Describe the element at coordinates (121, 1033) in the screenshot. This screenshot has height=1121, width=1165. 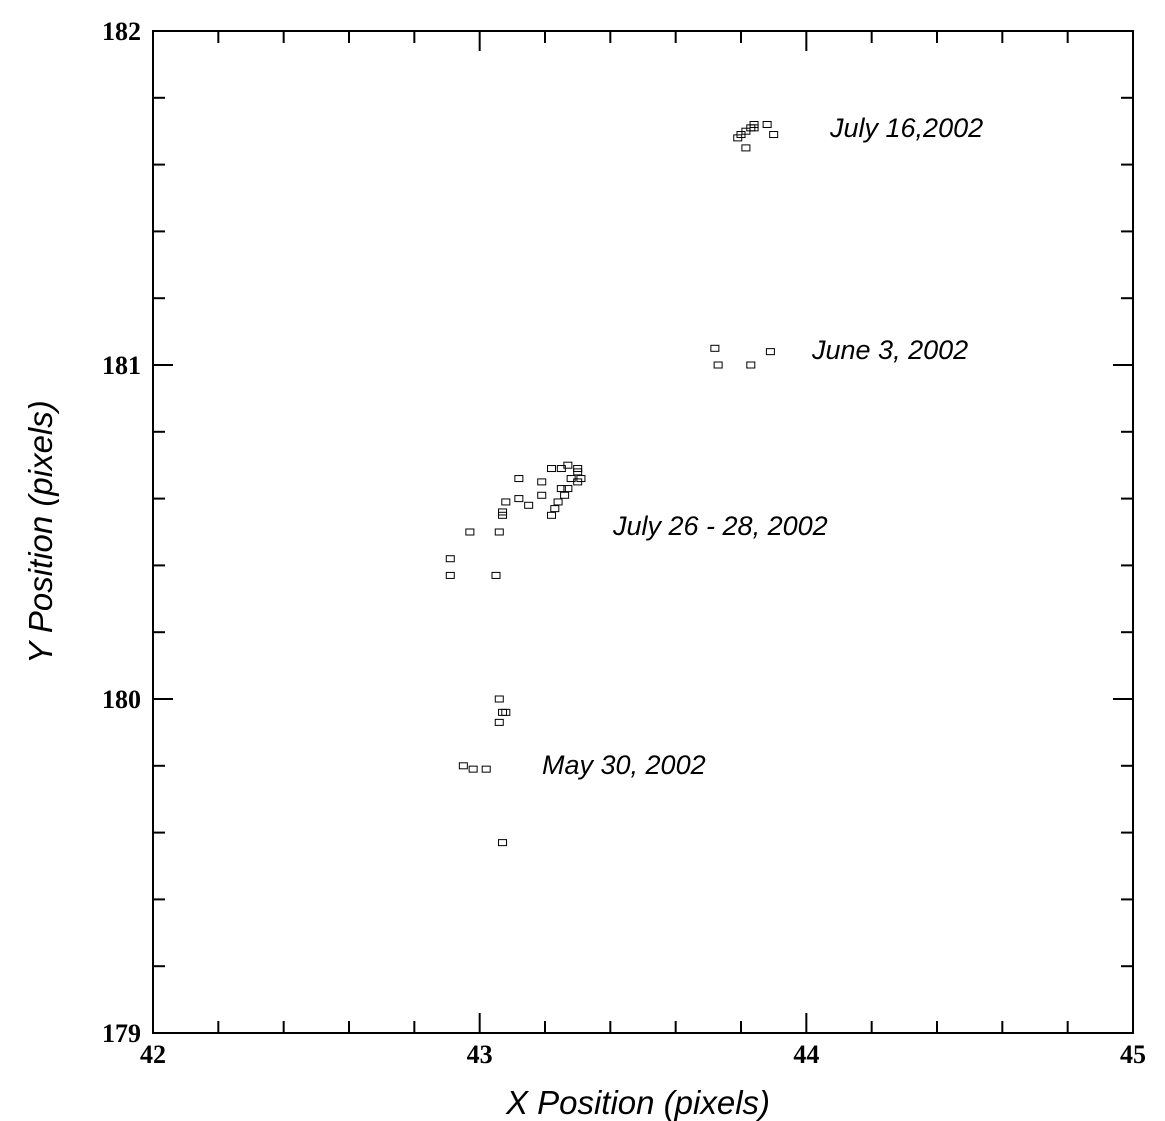
I see `y-tick-label: 179` at that location.